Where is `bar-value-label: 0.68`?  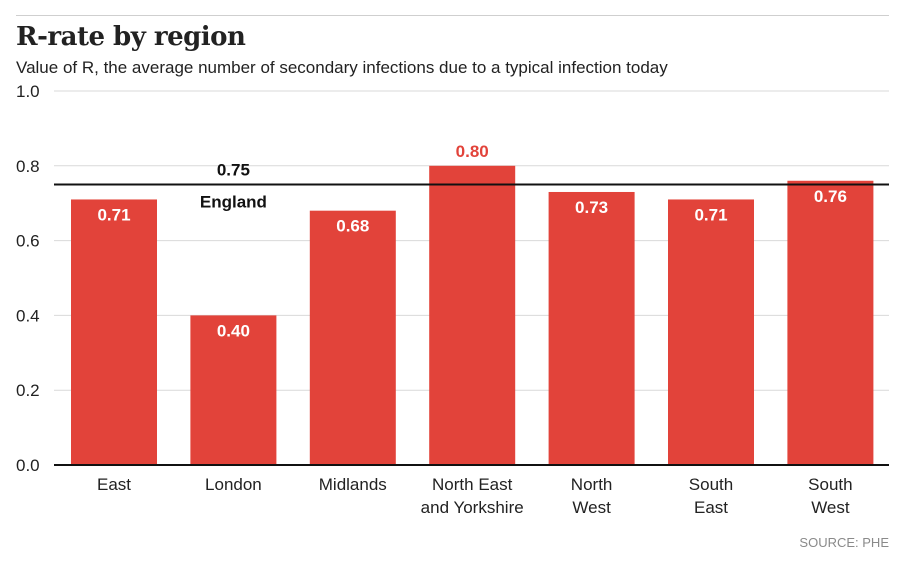
bar-value-label: 0.68 is located at coordinates (352, 226).